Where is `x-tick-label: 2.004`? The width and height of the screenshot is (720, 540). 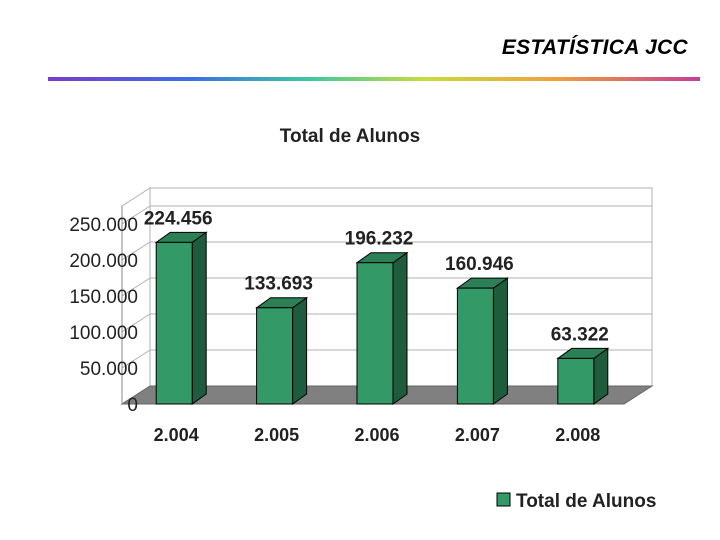 x-tick-label: 2.004 is located at coordinates (176, 435).